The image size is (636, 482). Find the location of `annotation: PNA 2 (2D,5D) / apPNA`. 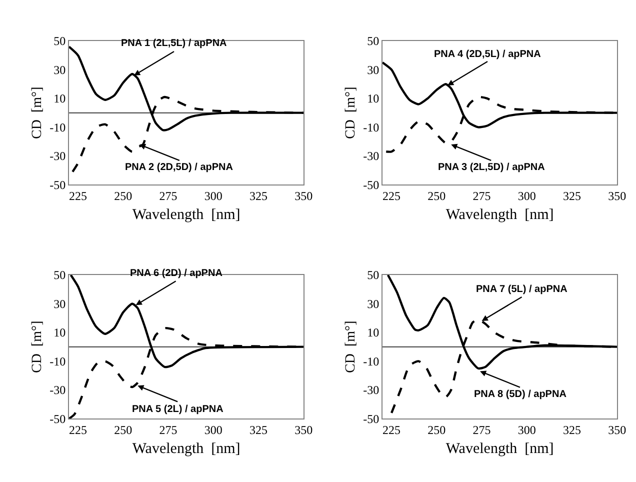

annotation: PNA 2 (2D,5D) / apPNA is located at coordinates (179, 167).